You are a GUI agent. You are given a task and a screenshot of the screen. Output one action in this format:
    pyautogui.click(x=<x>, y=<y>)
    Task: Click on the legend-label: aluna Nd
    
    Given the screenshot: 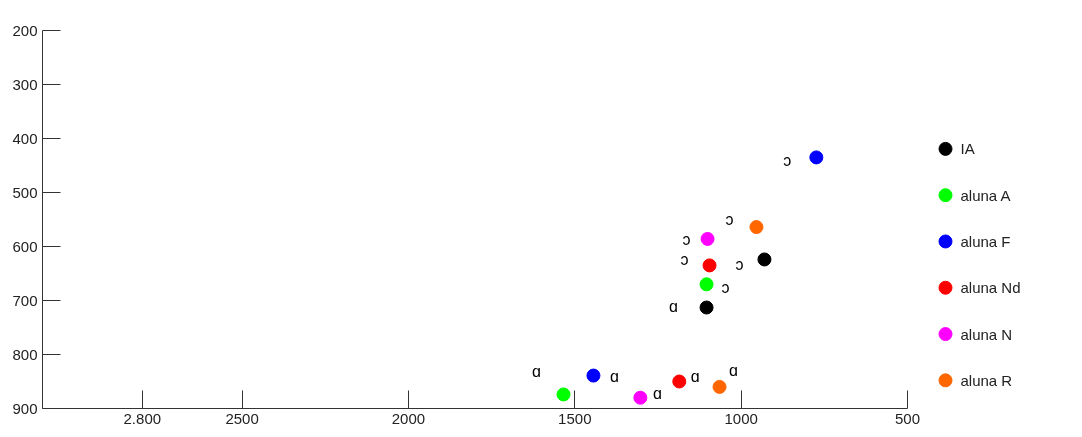 What is the action you would take?
    pyautogui.click(x=990, y=288)
    